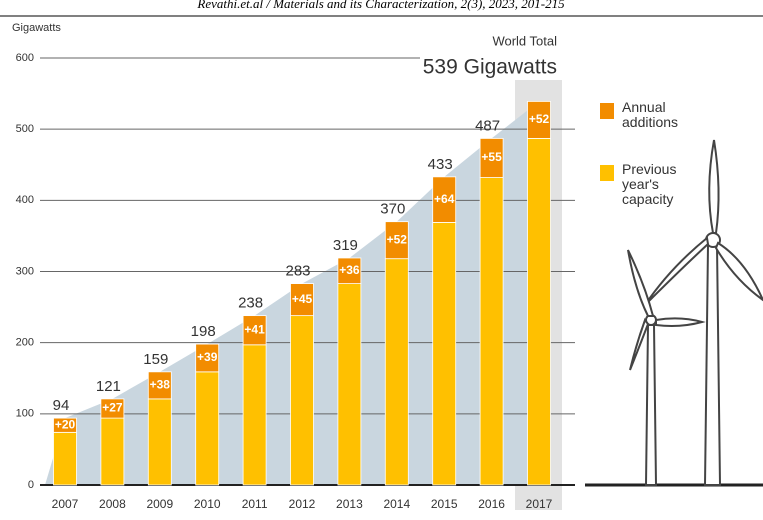 This screenshot has width=763, height=520. What do you see at coordinates (112, 504) in the screenshot?
I see `x-tick-label: 2008` at bounding box center [112, 504].